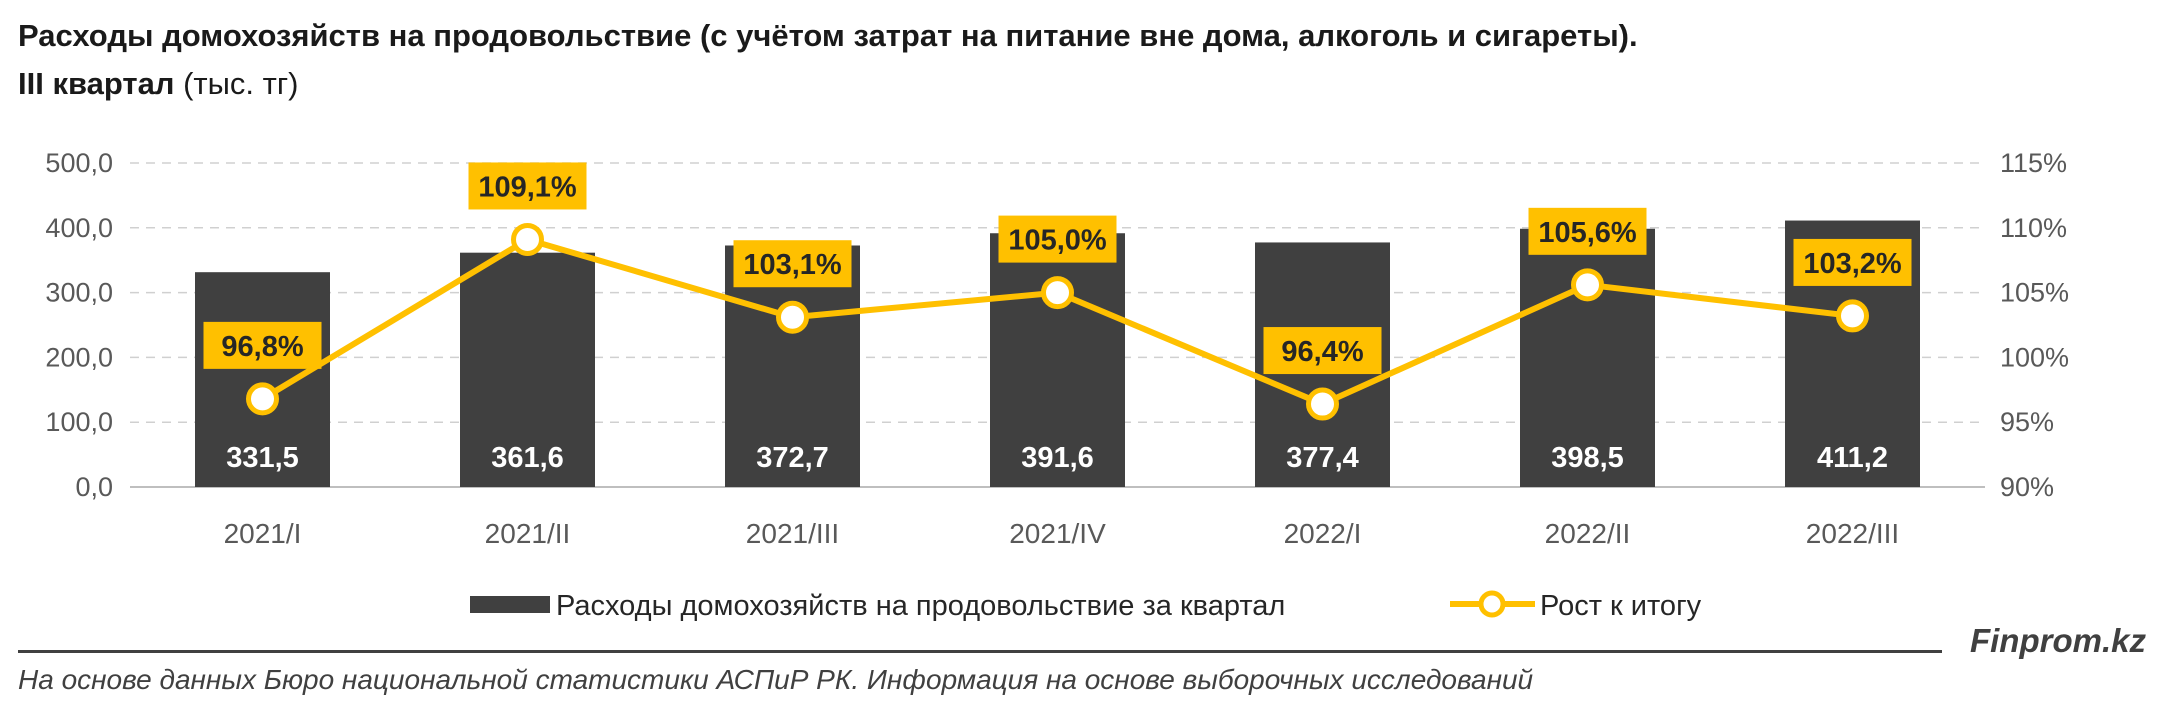  Describe the element at coordinates (528, 533) in the screenshot. I see `x-category-label: 2021/II` at that location.